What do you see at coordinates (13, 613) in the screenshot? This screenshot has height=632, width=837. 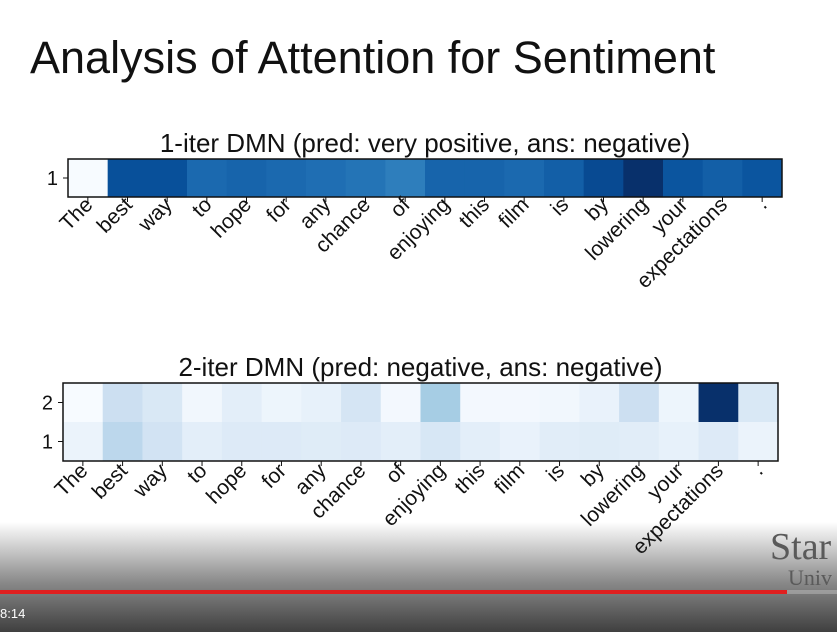 I see `video-timestamp: 8:14` at bounding box center [13, 613].